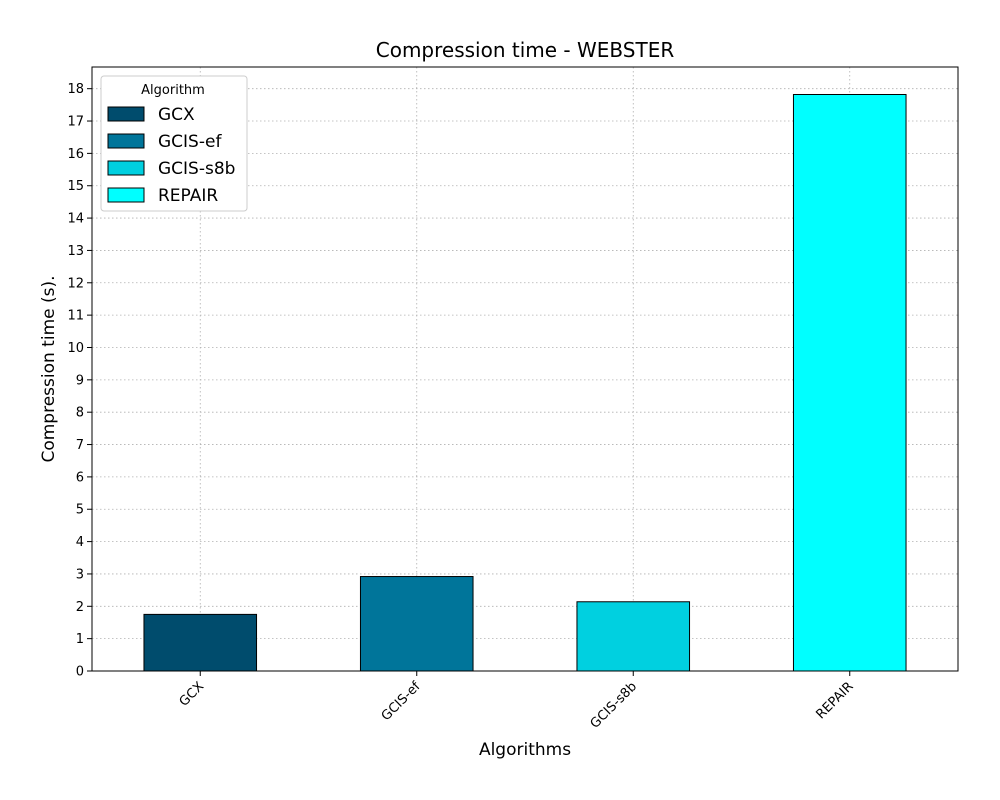 This screenshot has height=800, width=1000. Describe the element at coordinates (75, 186) in the screenshot. I see `y-tick-label: 15` at that location.